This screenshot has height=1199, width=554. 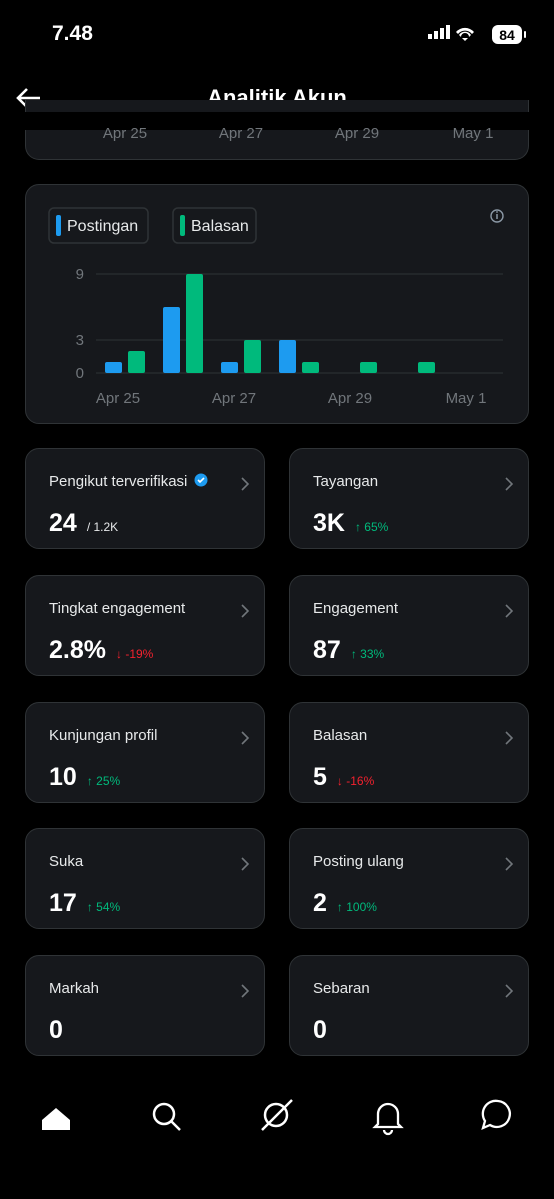 I want to click on metric-change: ↑ 100%, so click(x=356, y=907).